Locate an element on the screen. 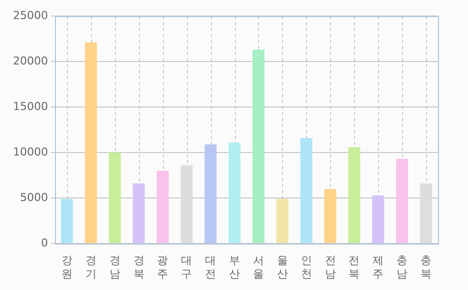 This screenshot has height=290, width=468. x-tick-label: 대구 is located at coordinates (186, 267).